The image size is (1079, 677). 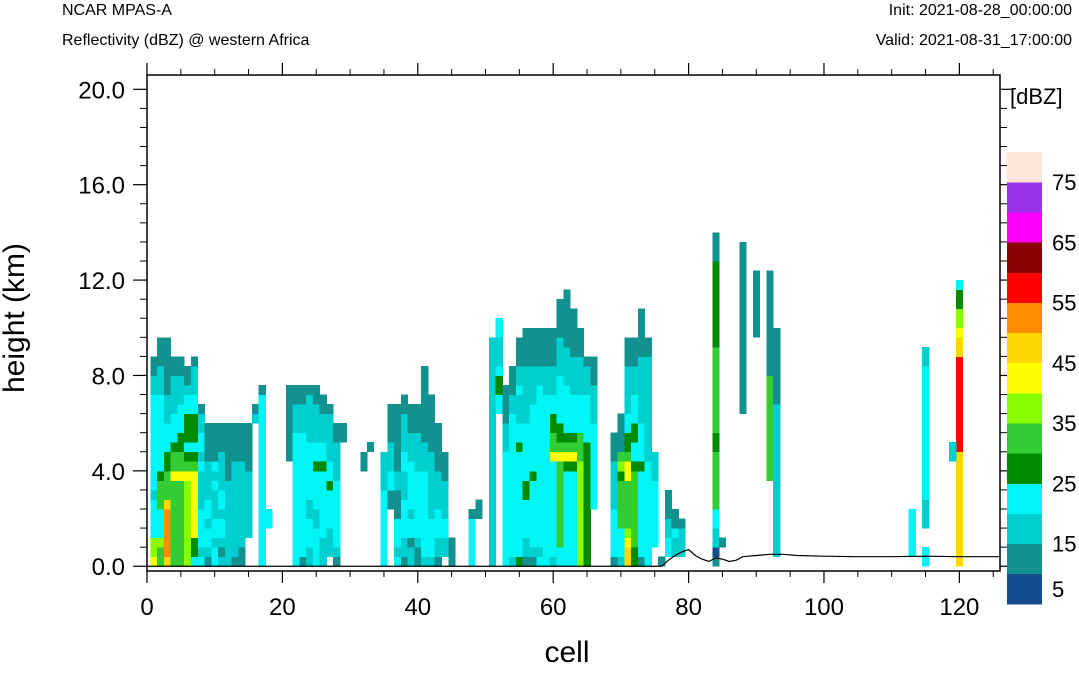 I want to click on colorbar-unit-label: [dBZ], so click(x=1036, y=96).